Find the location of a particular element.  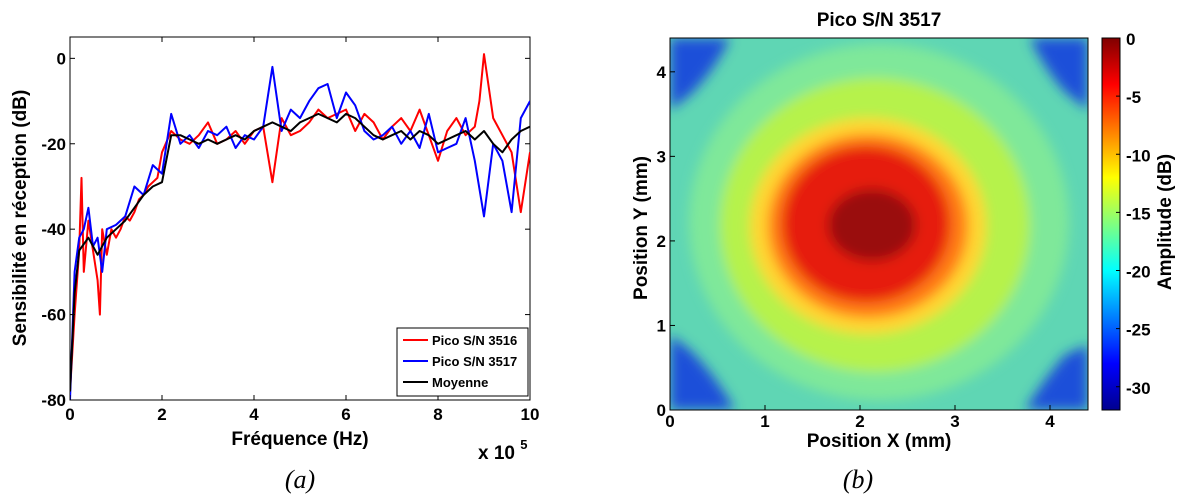

legend-label-3517: Pico S/N 3517 is located at coordinates (474, 361).